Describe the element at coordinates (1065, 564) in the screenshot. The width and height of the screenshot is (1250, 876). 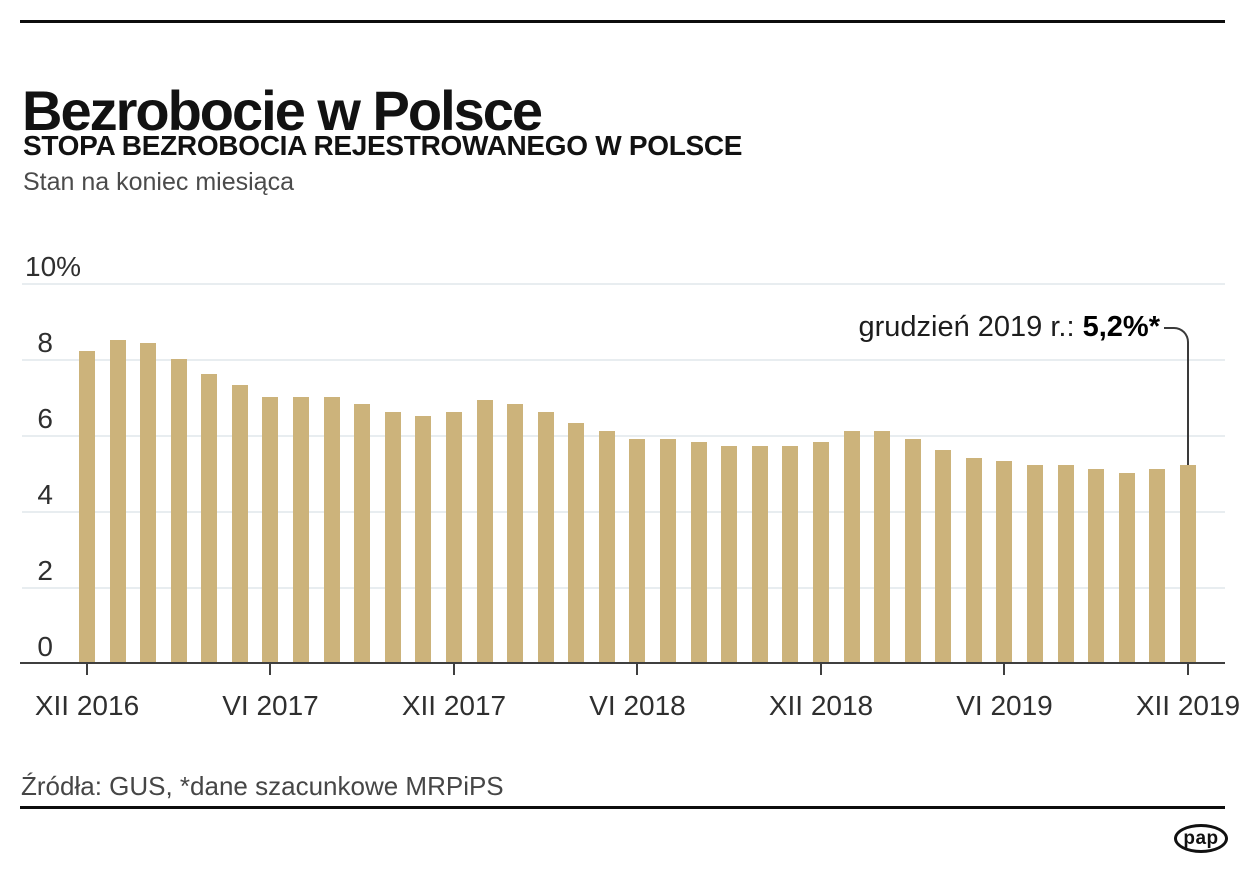
I see `bar-VIII-2019` at that location.